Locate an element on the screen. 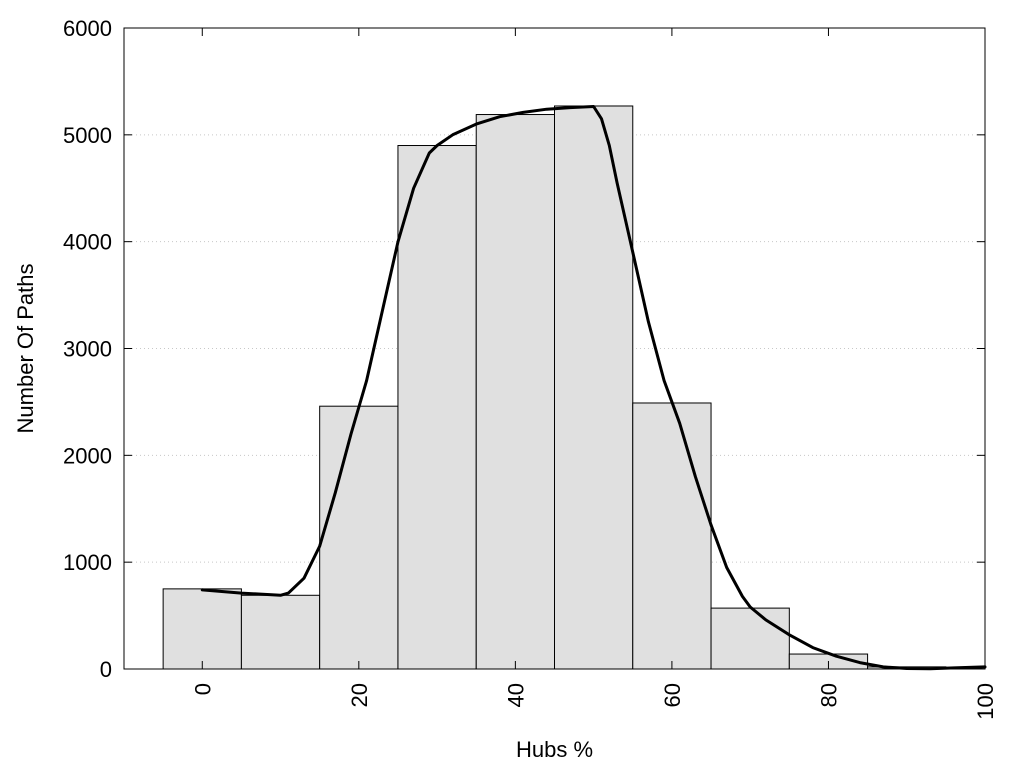  x-axis-title: Hubs % is located at coordinates (554, 749).